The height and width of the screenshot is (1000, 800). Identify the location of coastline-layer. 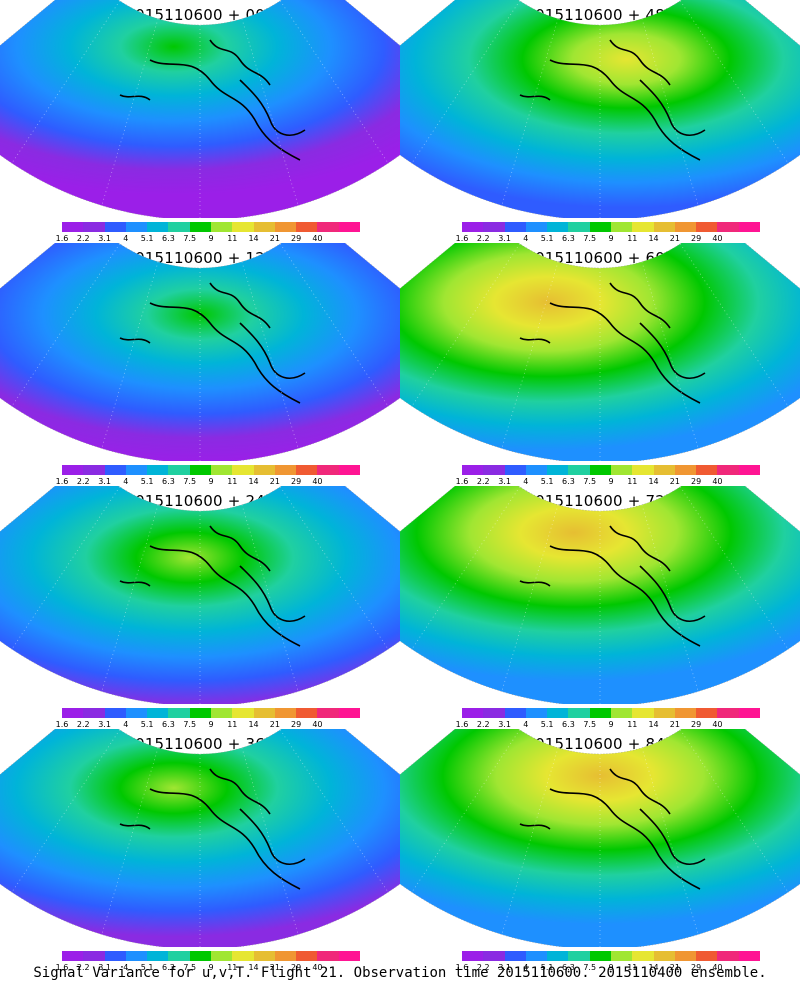
(200, 109).